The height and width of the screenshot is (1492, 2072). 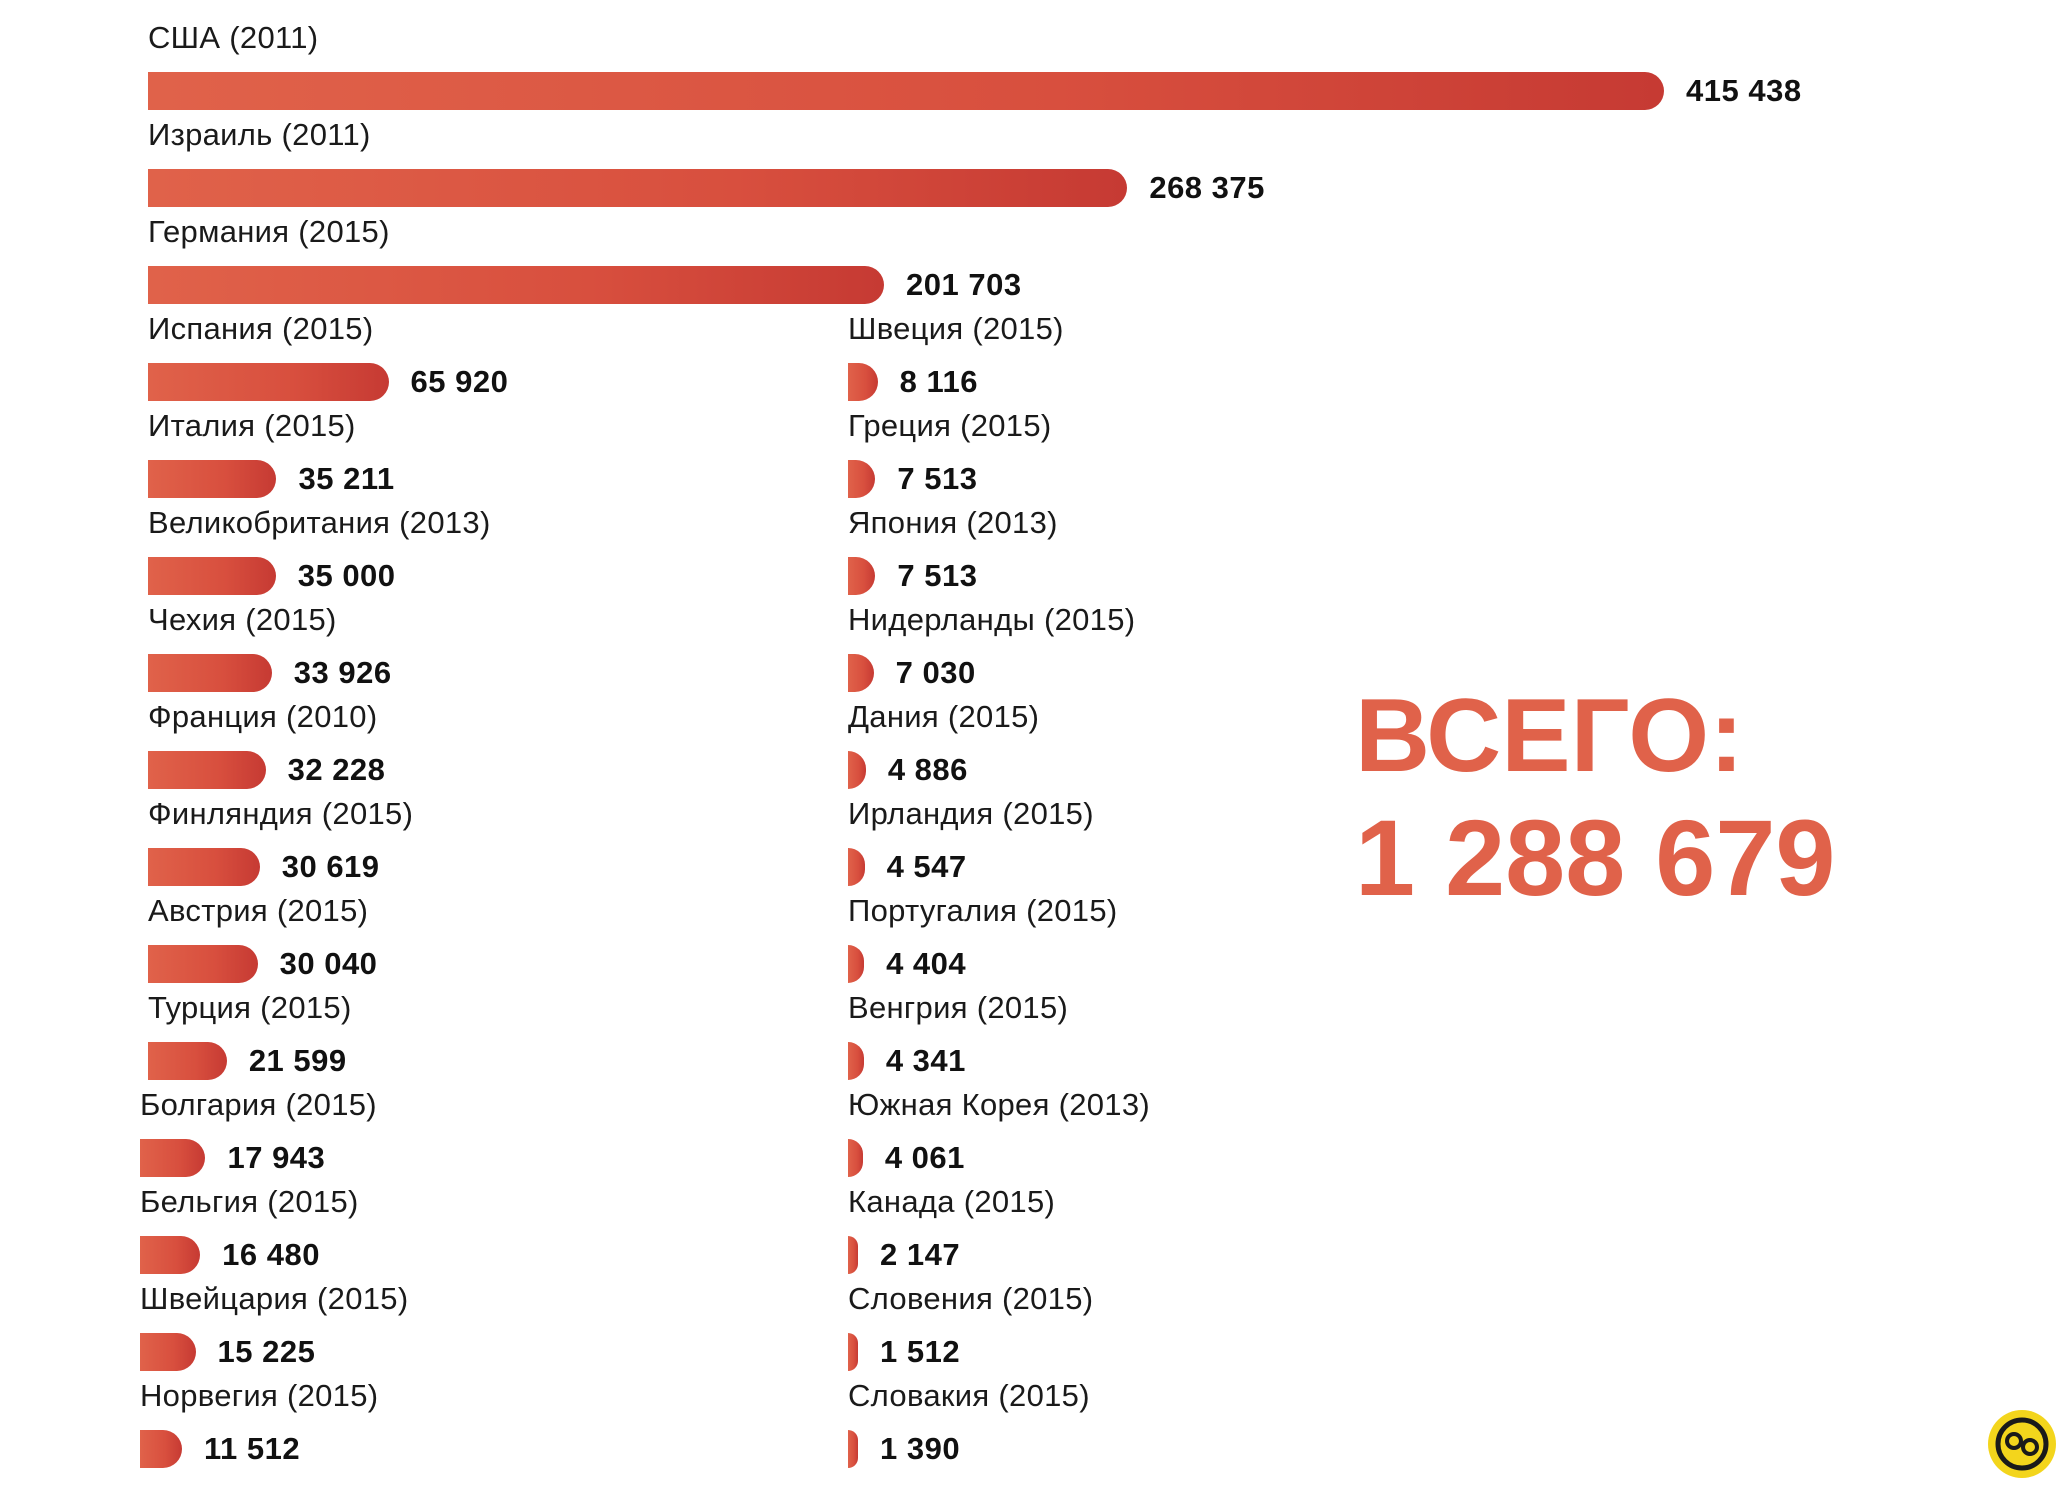 What do you see at coordinates (971, 1298) in the screenshot?
I see `category-label: Словения (2015)` at bounding box center [971, 1298].